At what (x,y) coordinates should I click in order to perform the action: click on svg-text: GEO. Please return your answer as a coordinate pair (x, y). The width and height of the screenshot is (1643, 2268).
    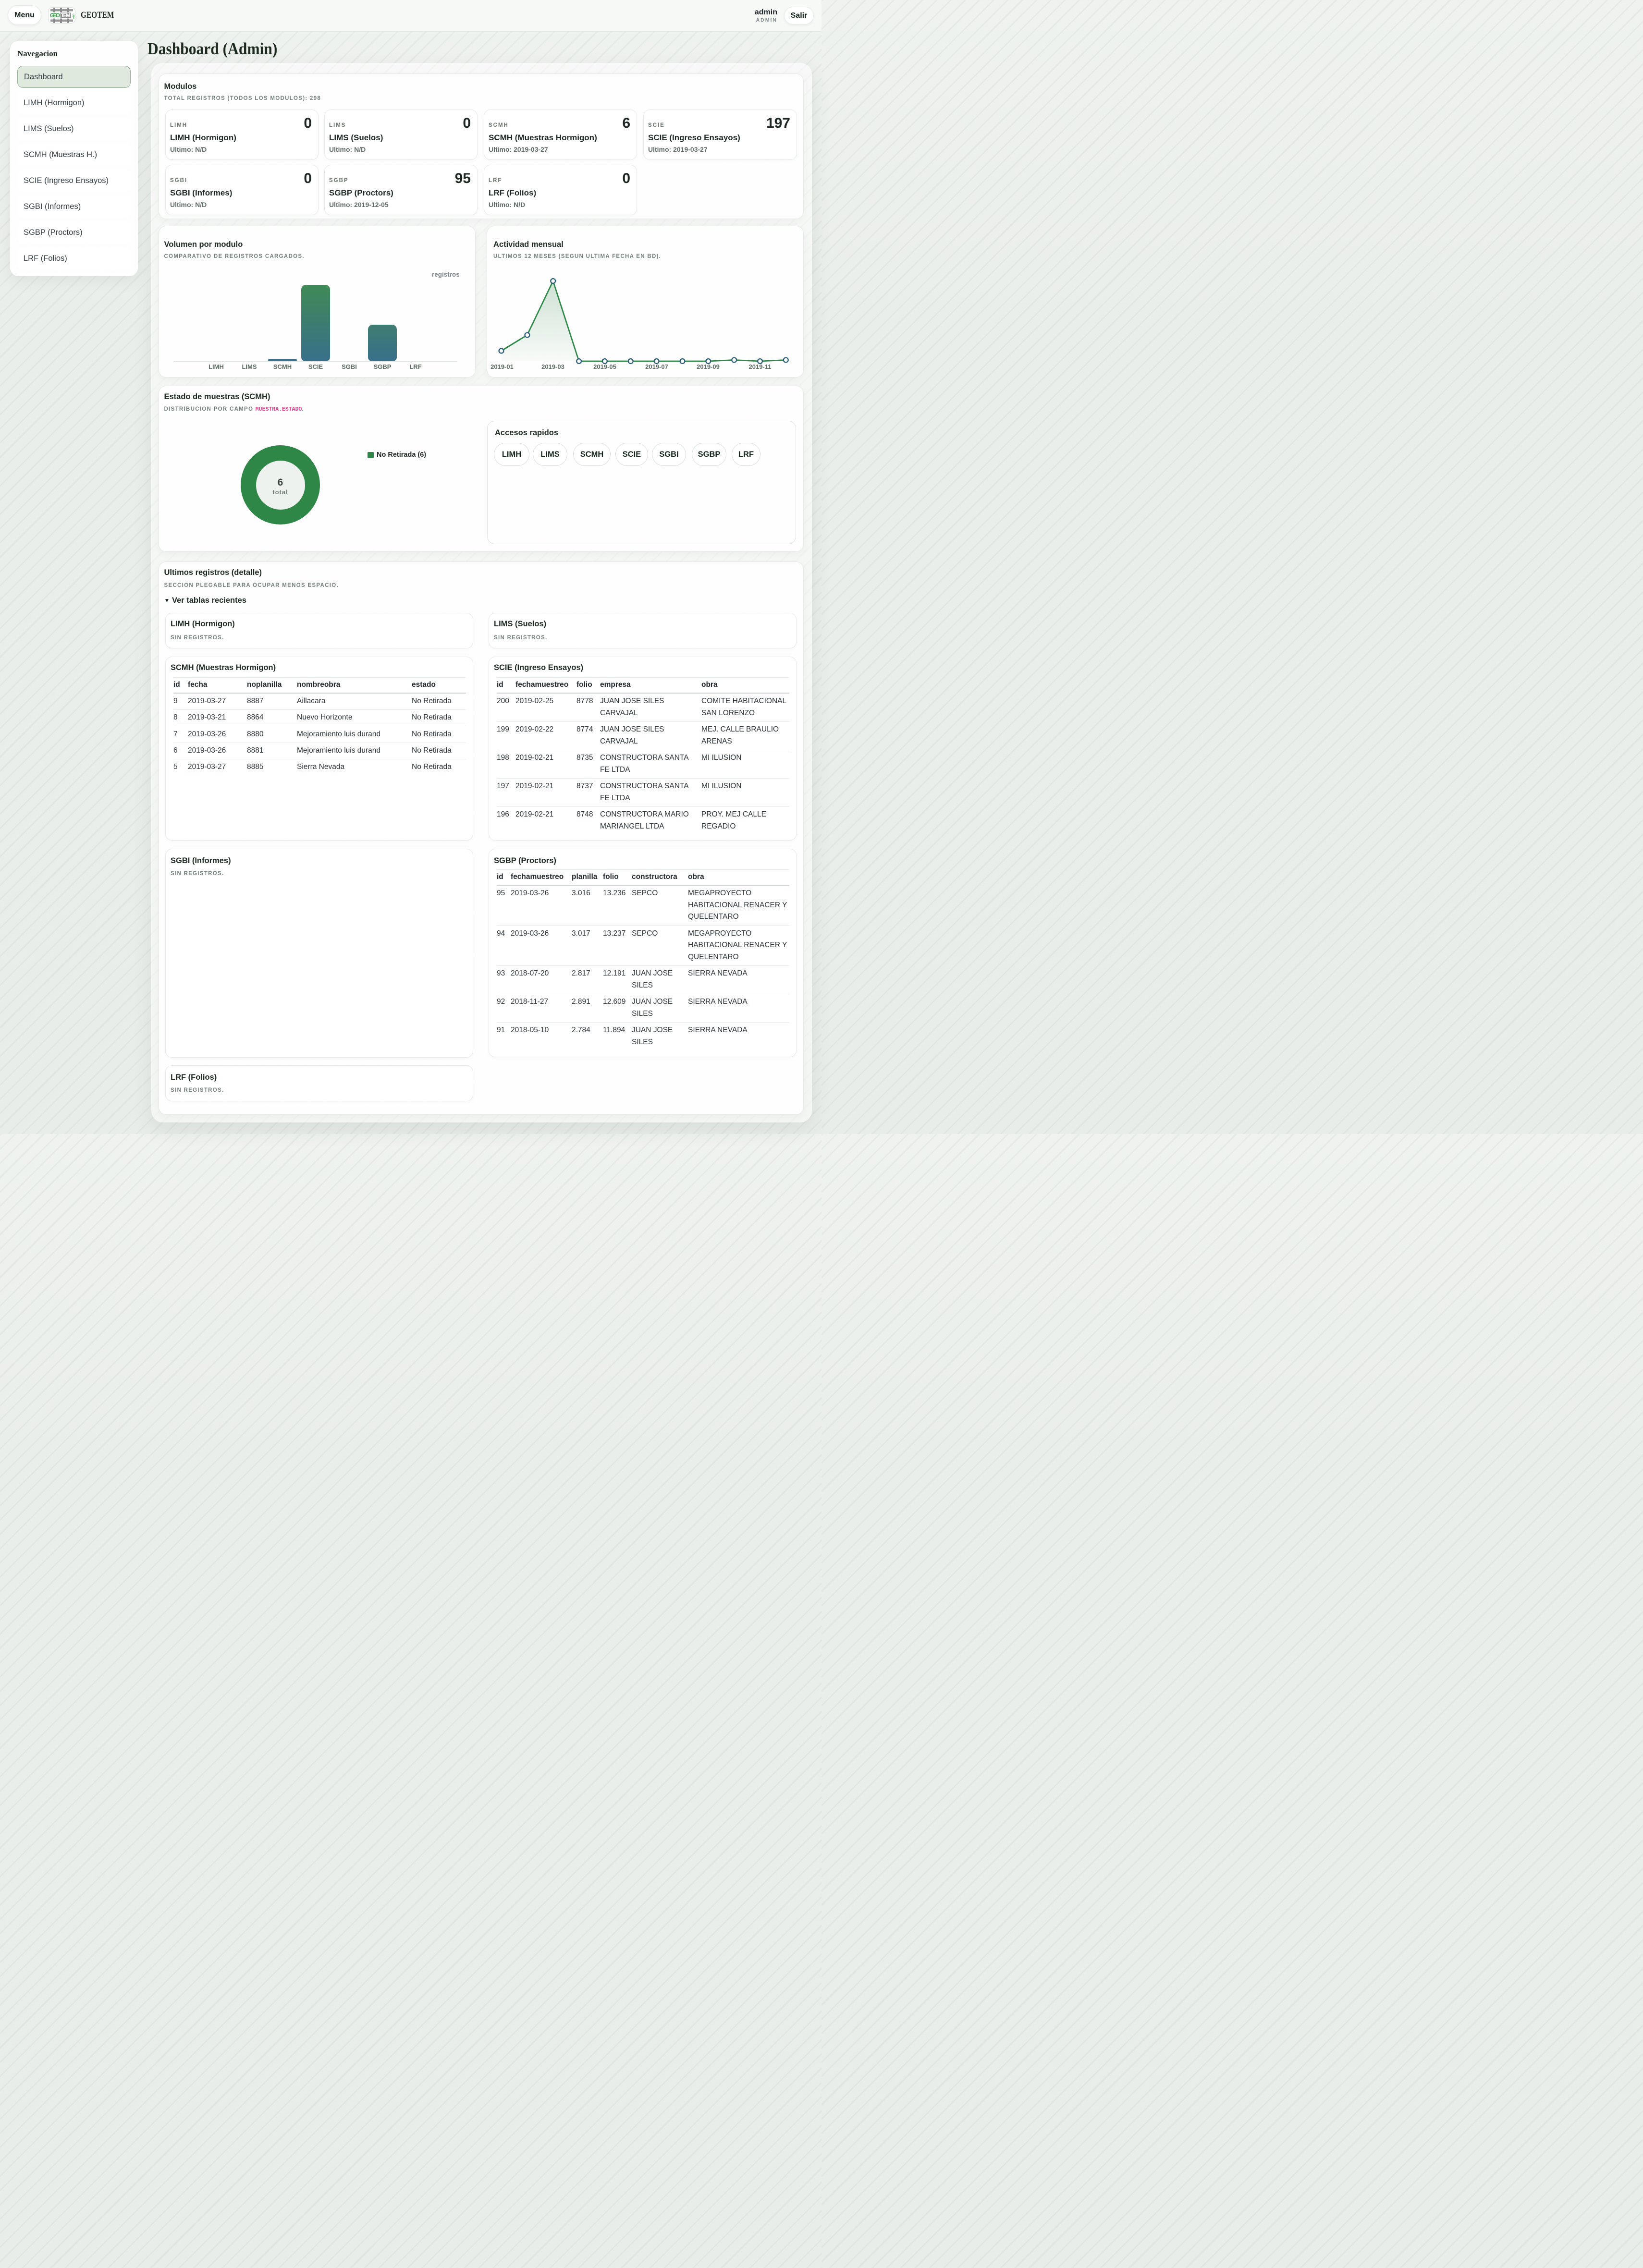
    Looking at the image, I should click on (55, 16).